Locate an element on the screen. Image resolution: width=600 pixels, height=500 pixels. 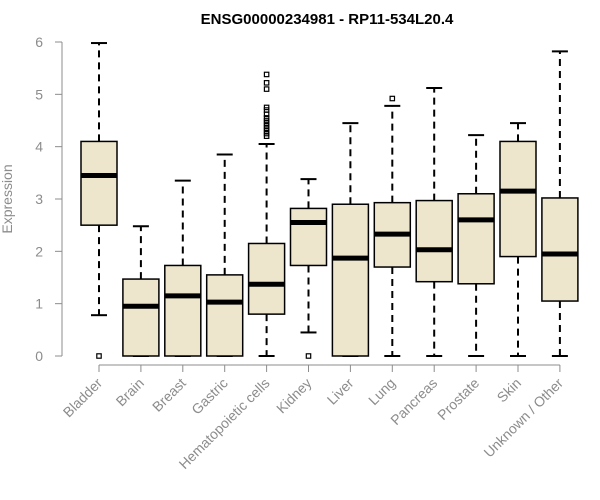
box-prostate is located at coordinates (476, 245).